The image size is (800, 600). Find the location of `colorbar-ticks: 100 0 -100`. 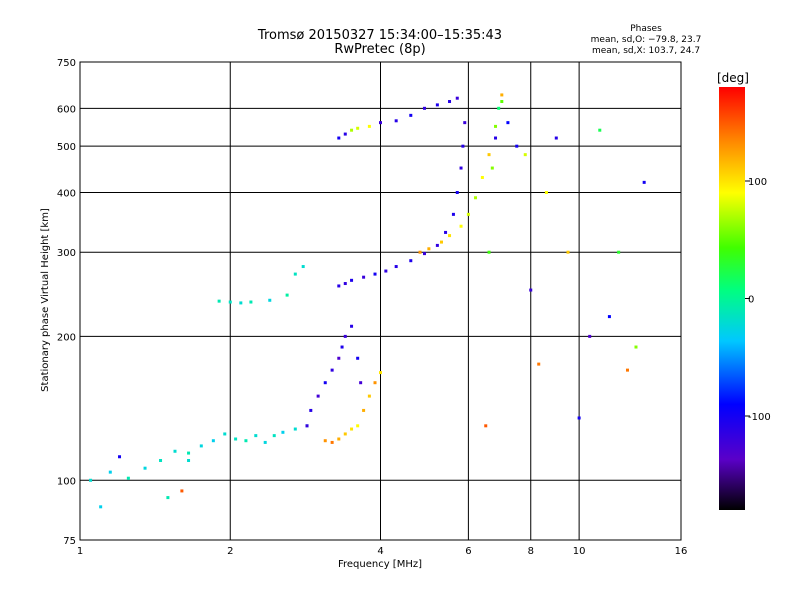

colorbar-ticks: 100 0 -100 is located at coordinates (758, 300).